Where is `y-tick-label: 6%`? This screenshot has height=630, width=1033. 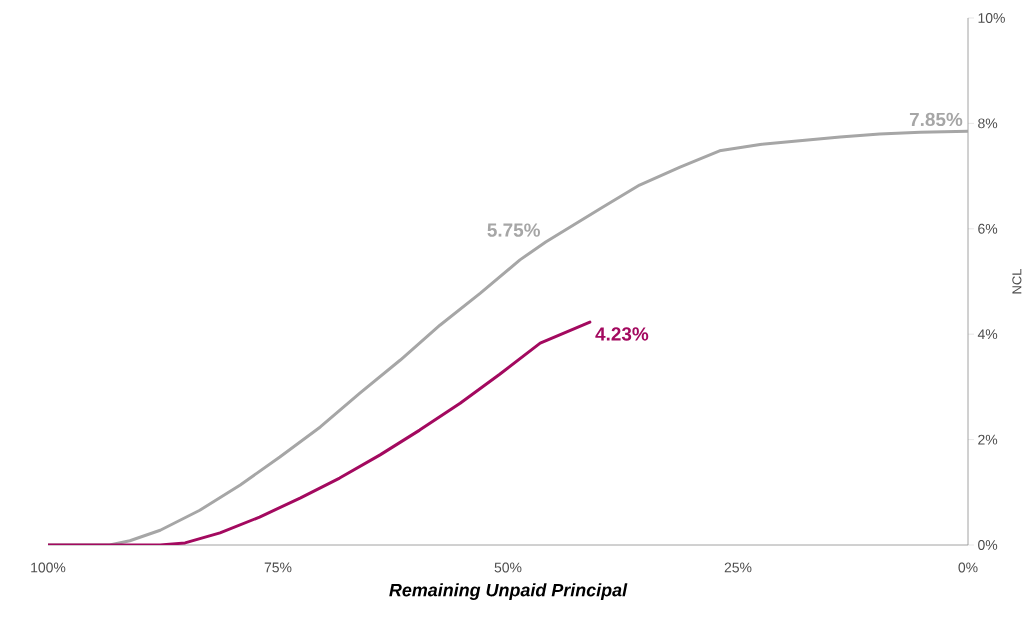
y-tick-label: 6% is located at coordinates (988, 228).